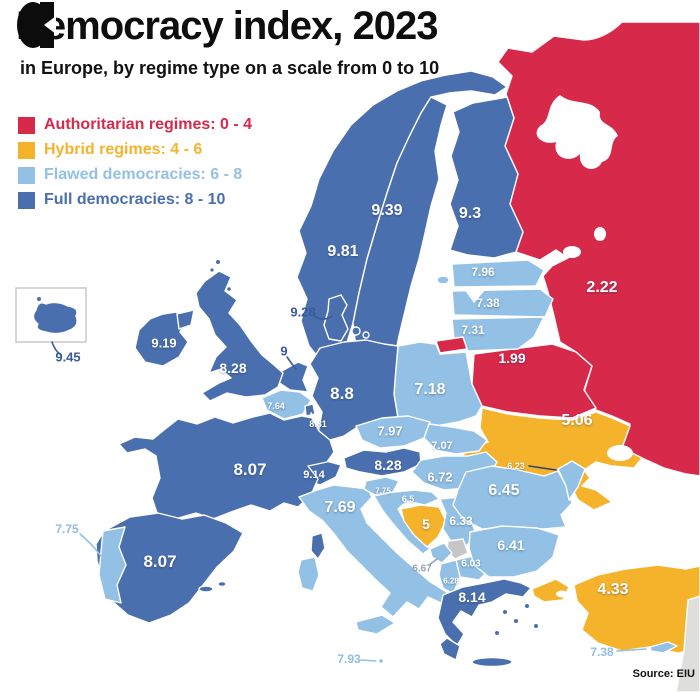 Image resolution: width=700 pixels, height=692 pixels. Describe the element at coordinates (226, 466) in the screenshot. I see `country-france` at that location.